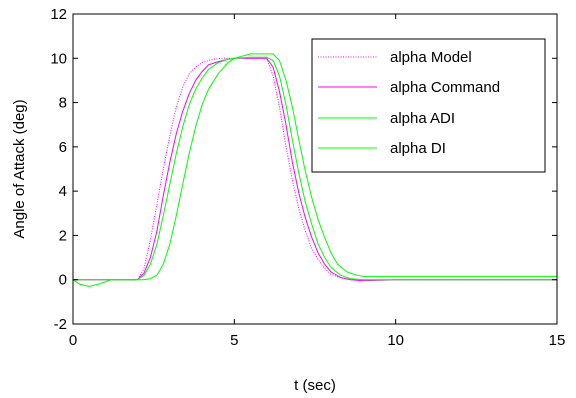 The height and width of the screenshot is (398, 576). Describe the element at coordinates (418, 148) in the screenshot. I see `legend-label-alpha-di: alpha DI` at that location.